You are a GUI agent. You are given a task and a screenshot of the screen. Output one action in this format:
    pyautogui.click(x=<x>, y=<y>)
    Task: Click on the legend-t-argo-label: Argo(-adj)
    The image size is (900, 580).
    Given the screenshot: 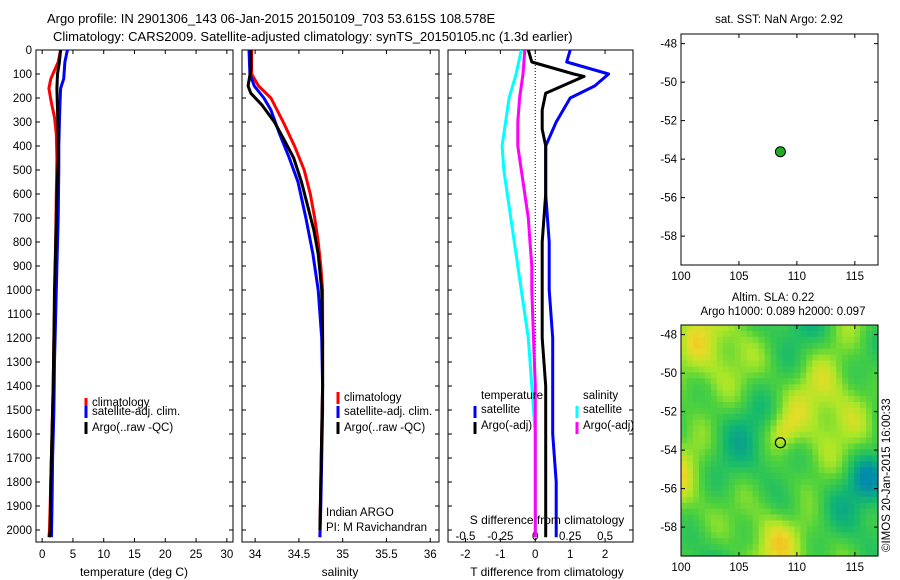 What is the action you would take?
    pyautogui.click(x=506, y=426)
    